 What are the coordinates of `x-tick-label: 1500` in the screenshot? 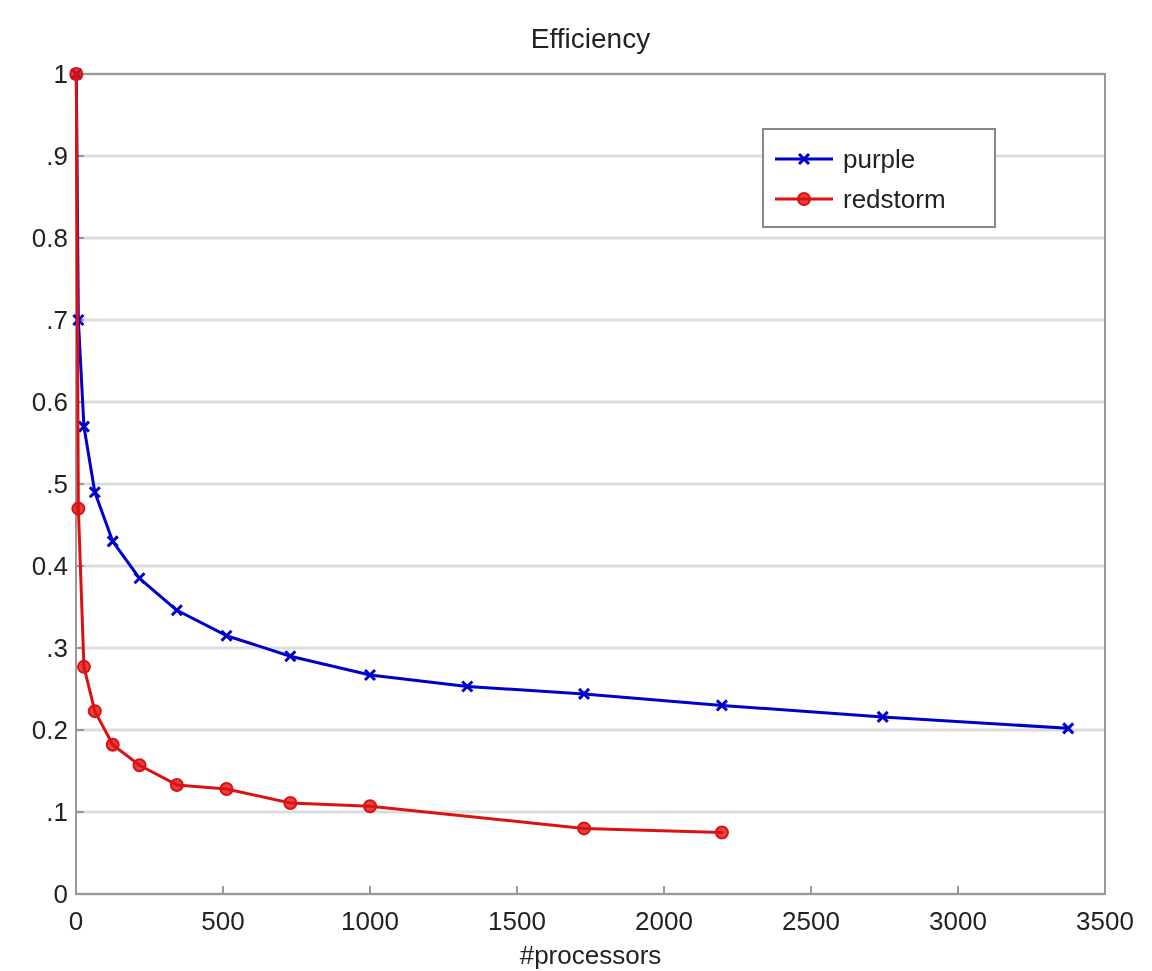 It's located at (517, 921).